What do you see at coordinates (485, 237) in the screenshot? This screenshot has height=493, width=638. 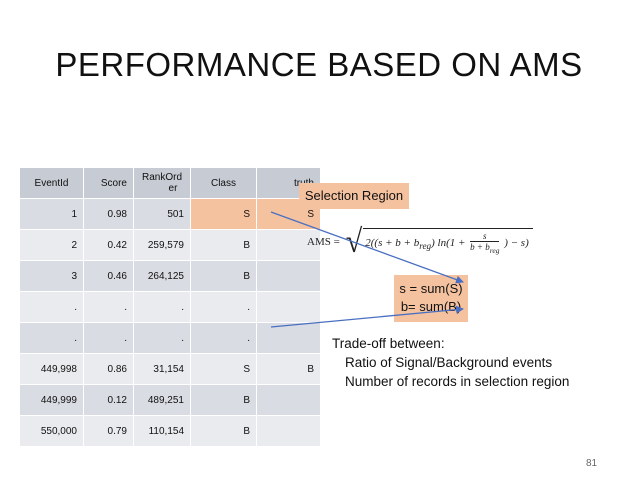 I see `formula-frac-numerator: s` at bounding box center [485, 237].